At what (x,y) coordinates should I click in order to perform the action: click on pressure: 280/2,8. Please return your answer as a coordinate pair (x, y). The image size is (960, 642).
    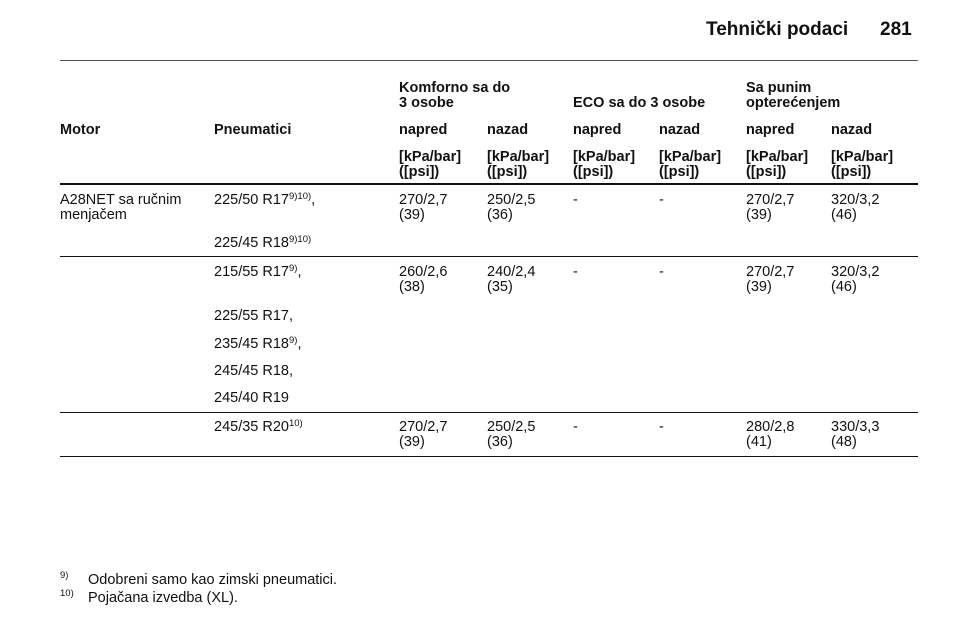
    Looking at the image, I should click on (770, 427).